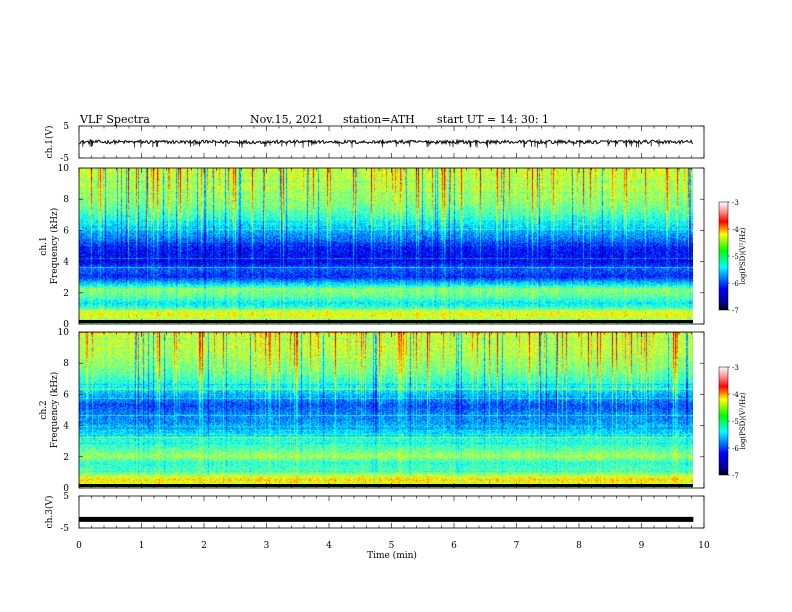 The width and height of the screenshot is (792, 612). I want to click on figure-title: VLF Spectra, so click(114, 119).